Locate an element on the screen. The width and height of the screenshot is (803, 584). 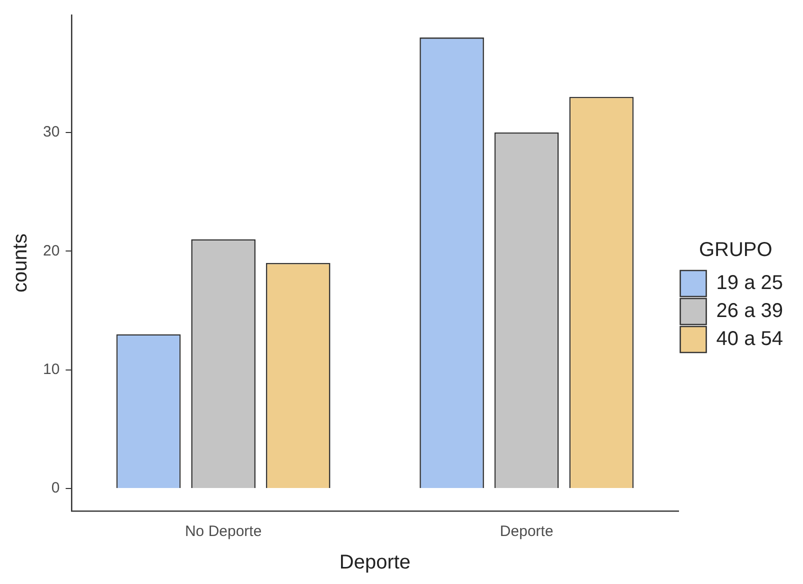
x-axis-title: Deporte is located at coordinates (375, 563).